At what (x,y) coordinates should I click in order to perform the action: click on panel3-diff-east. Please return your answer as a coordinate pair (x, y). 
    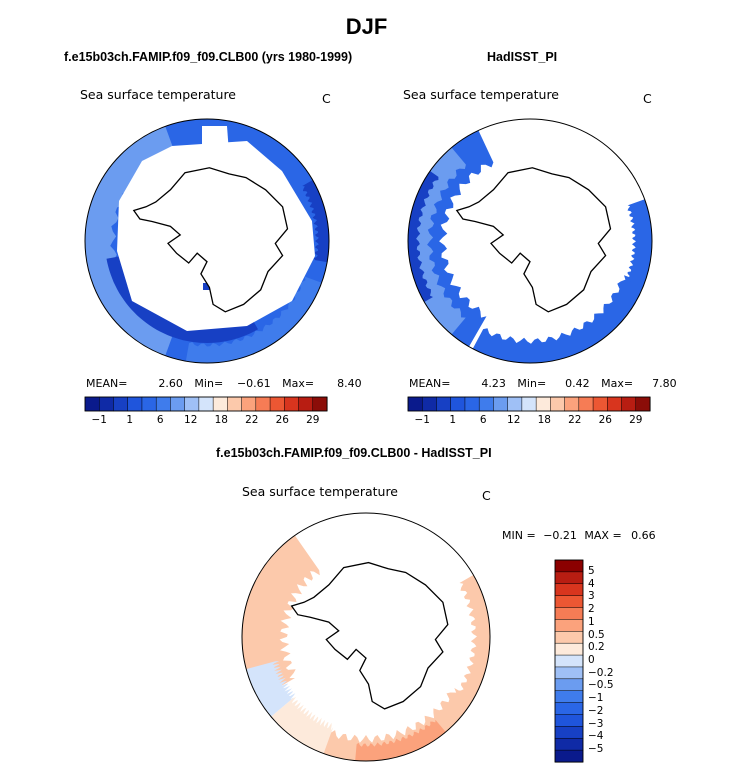
    Looking at the image, I should click on (473, 639).